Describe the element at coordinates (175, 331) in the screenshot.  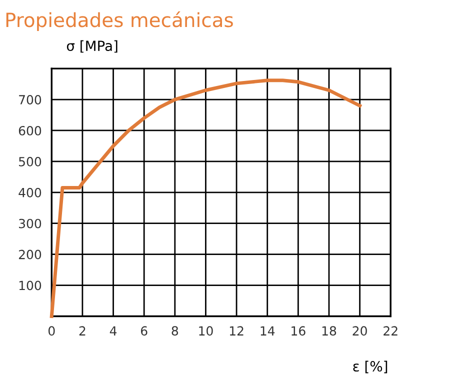
I see `x-tick-label: 8` at that location.